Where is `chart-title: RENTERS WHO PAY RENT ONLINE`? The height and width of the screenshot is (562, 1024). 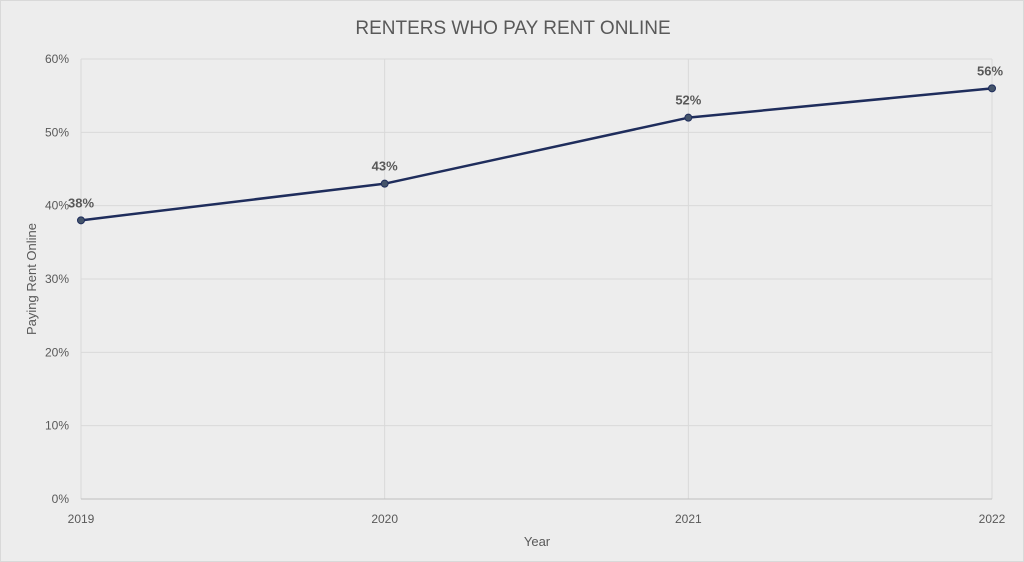 chart-title: RENTERS WHO PAY RENT ONLINE is located at coordinates (512, 28).